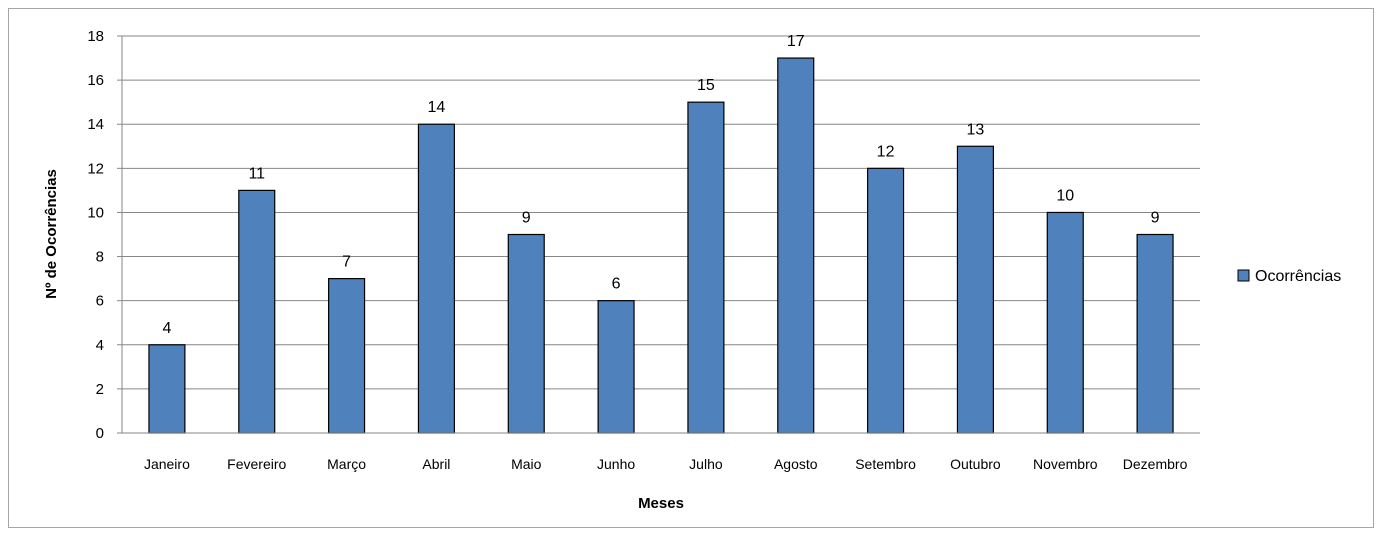 This screenshot has height=533, width=1379. I want to click on x-tick-label: Junho, so click(616, 464).